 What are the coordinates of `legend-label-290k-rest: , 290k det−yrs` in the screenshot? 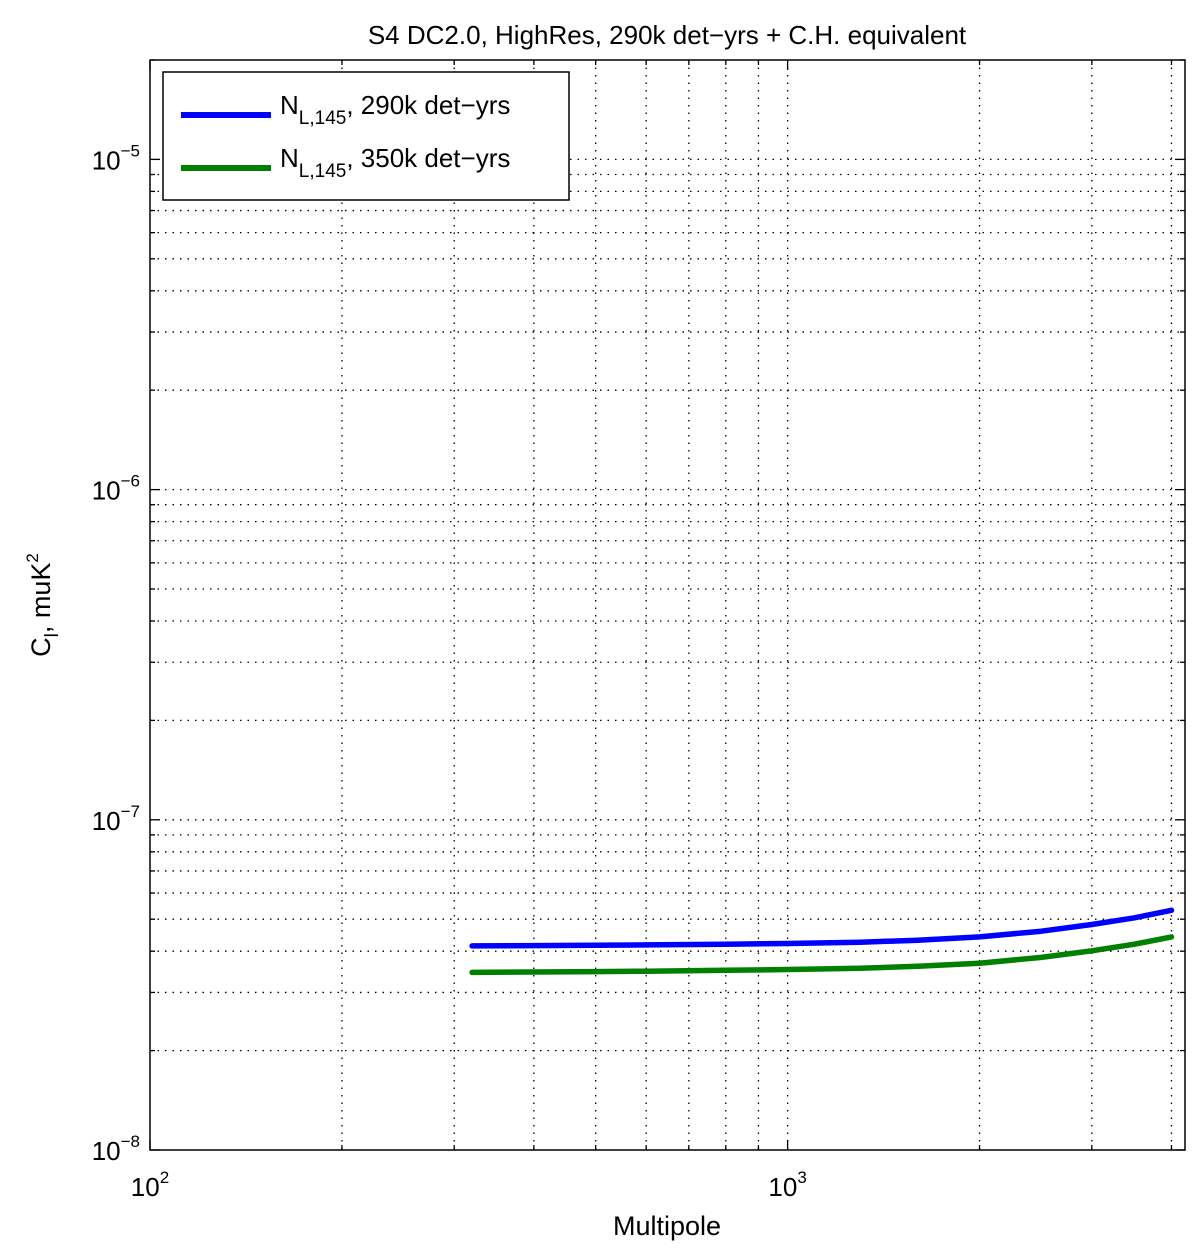 It's located at (428, 105).